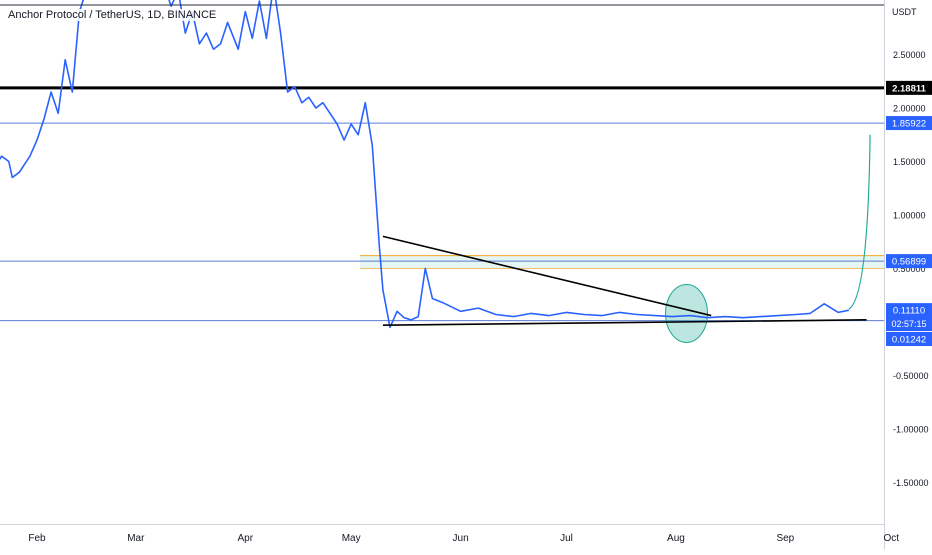 The width and height of the screenshot is (932, 555). I want to click on y-tick-label: 2.50000, so click(909, 55).